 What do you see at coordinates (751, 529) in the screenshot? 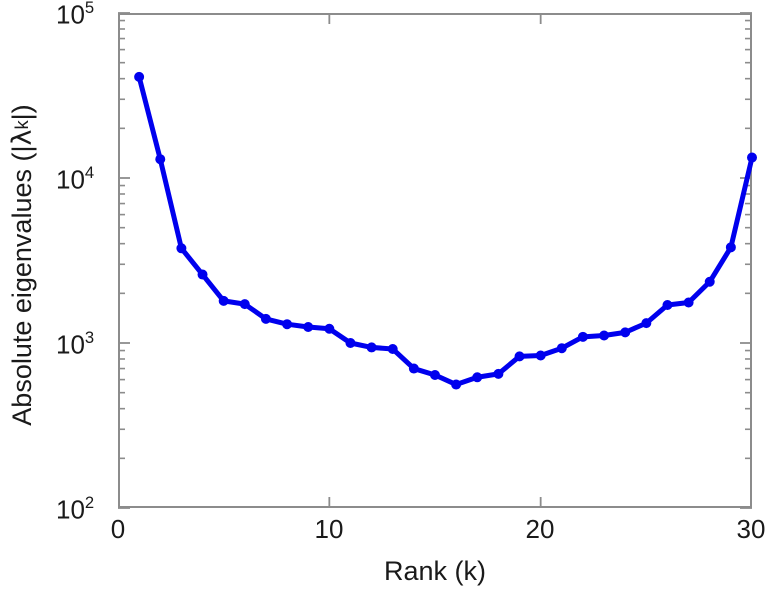
I see `x-tick-label-30: 30` at bounding box center [751, 529].